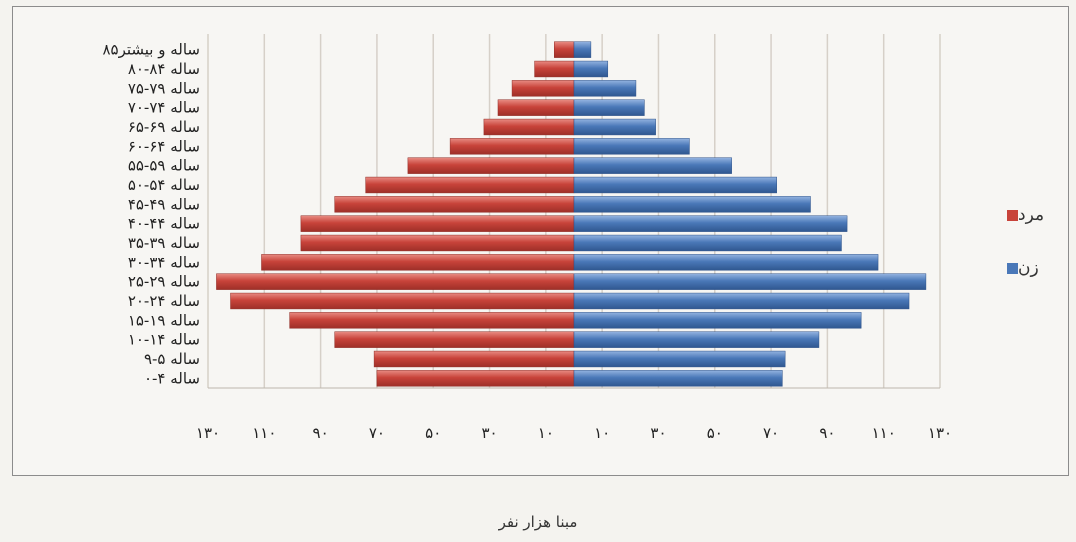  I want to click on legend-item-female: زن, so click(1021, 268).